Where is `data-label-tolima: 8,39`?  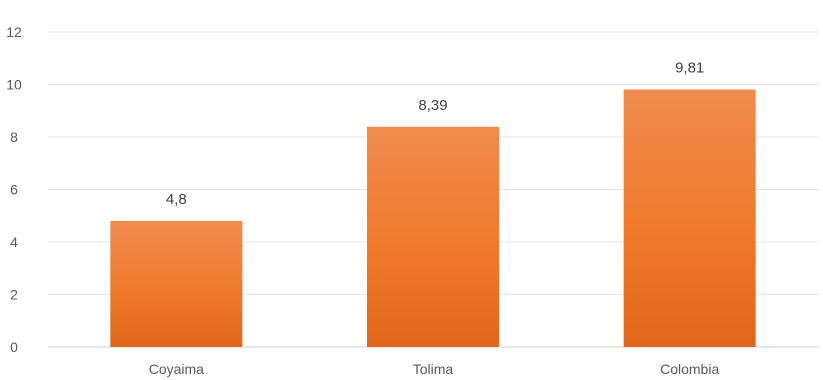
data-label-tolima: 8,39 is located at coordinates (432, 105).